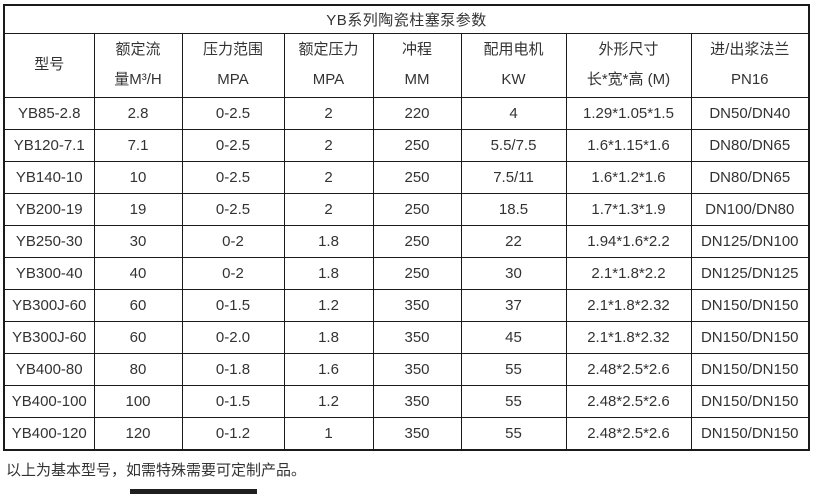 The image size is (814, 494). What do you see at coordinates (49, 65) in the screenshot?
I see `column-header: 型号` at bounding box center [49, 65].